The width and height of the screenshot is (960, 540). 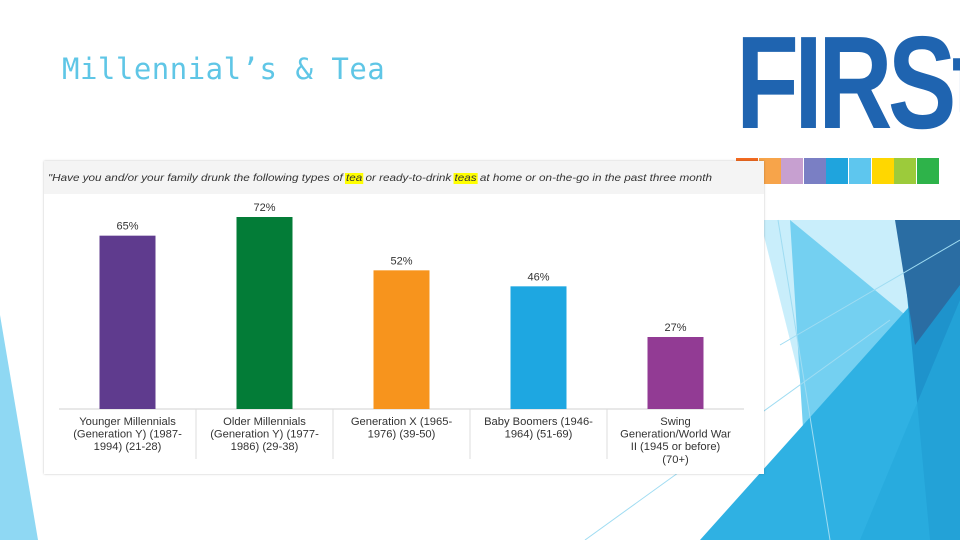 I want to click on logo-color-stripes, so click(x=837, y=171).